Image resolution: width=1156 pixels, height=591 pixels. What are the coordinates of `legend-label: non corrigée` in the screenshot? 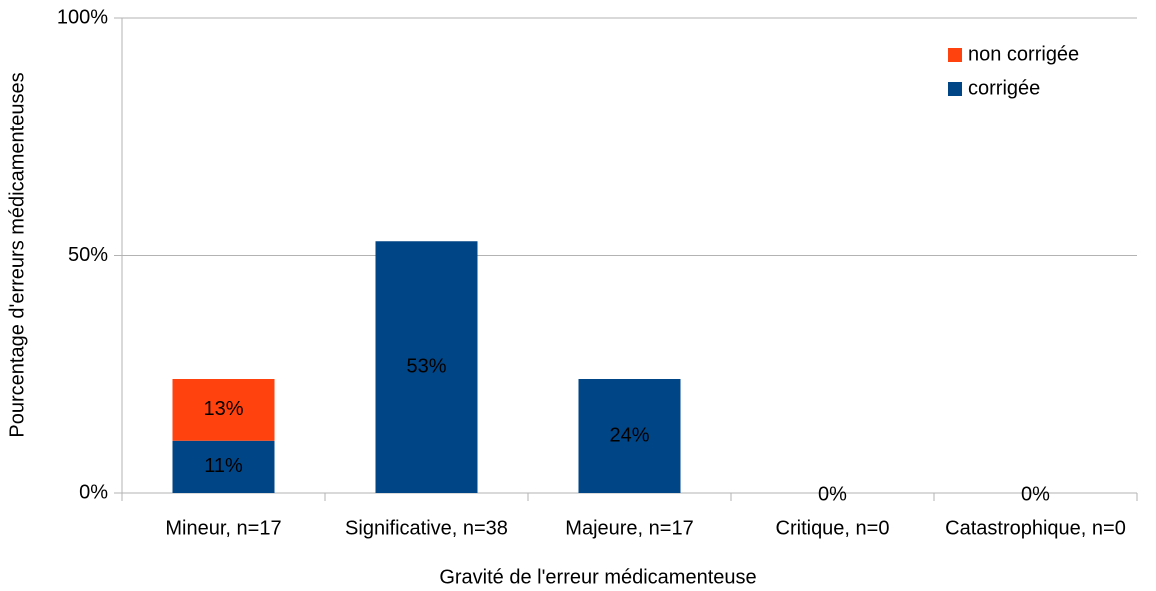 It's located at (1023, 54).